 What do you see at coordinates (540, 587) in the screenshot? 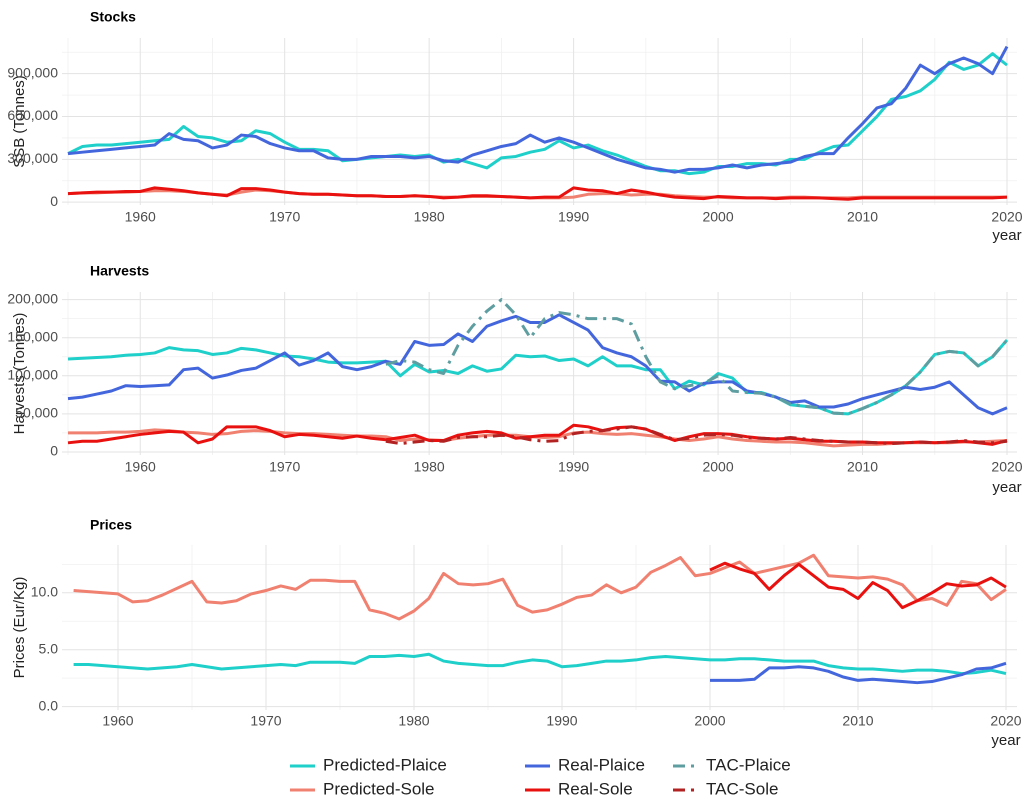
I see `series-line: Predicted-Sole` at bounding box center [540, 587].